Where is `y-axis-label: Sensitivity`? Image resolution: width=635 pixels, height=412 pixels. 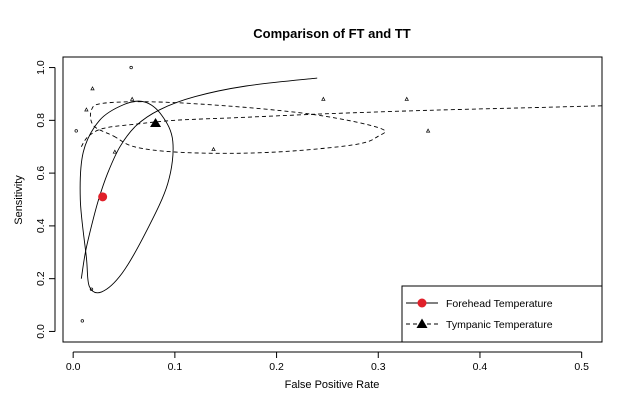
y-axis-label: Sensitivity is located at coordinates (19, 200).